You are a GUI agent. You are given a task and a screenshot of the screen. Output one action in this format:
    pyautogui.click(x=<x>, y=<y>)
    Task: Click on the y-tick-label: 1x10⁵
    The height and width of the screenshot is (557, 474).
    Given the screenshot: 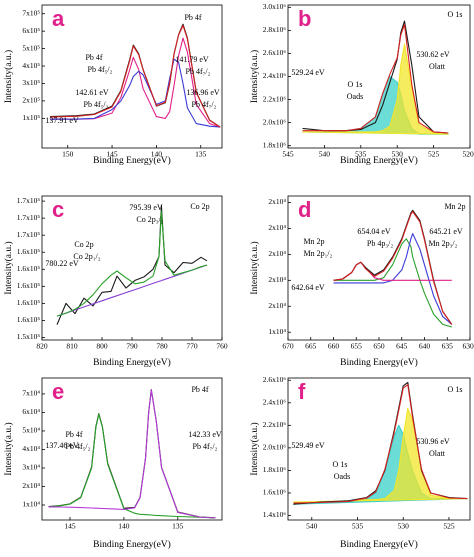 What is the action you would take?
    pyautogui.click(x=31, y=117)
    